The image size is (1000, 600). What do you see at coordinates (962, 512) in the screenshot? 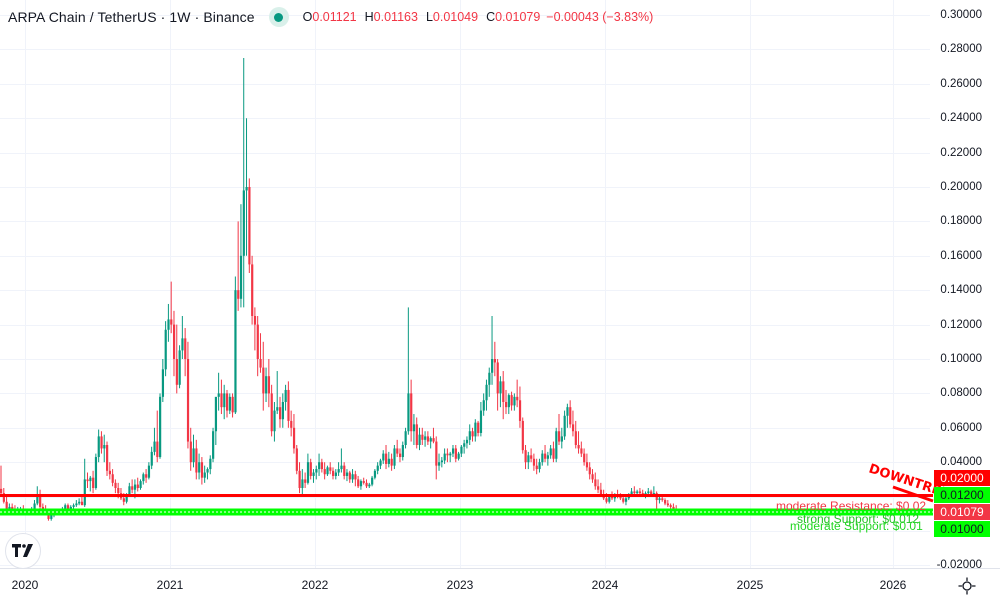
I see `price-tag: 0.01079` at bounding box center [962, 512].